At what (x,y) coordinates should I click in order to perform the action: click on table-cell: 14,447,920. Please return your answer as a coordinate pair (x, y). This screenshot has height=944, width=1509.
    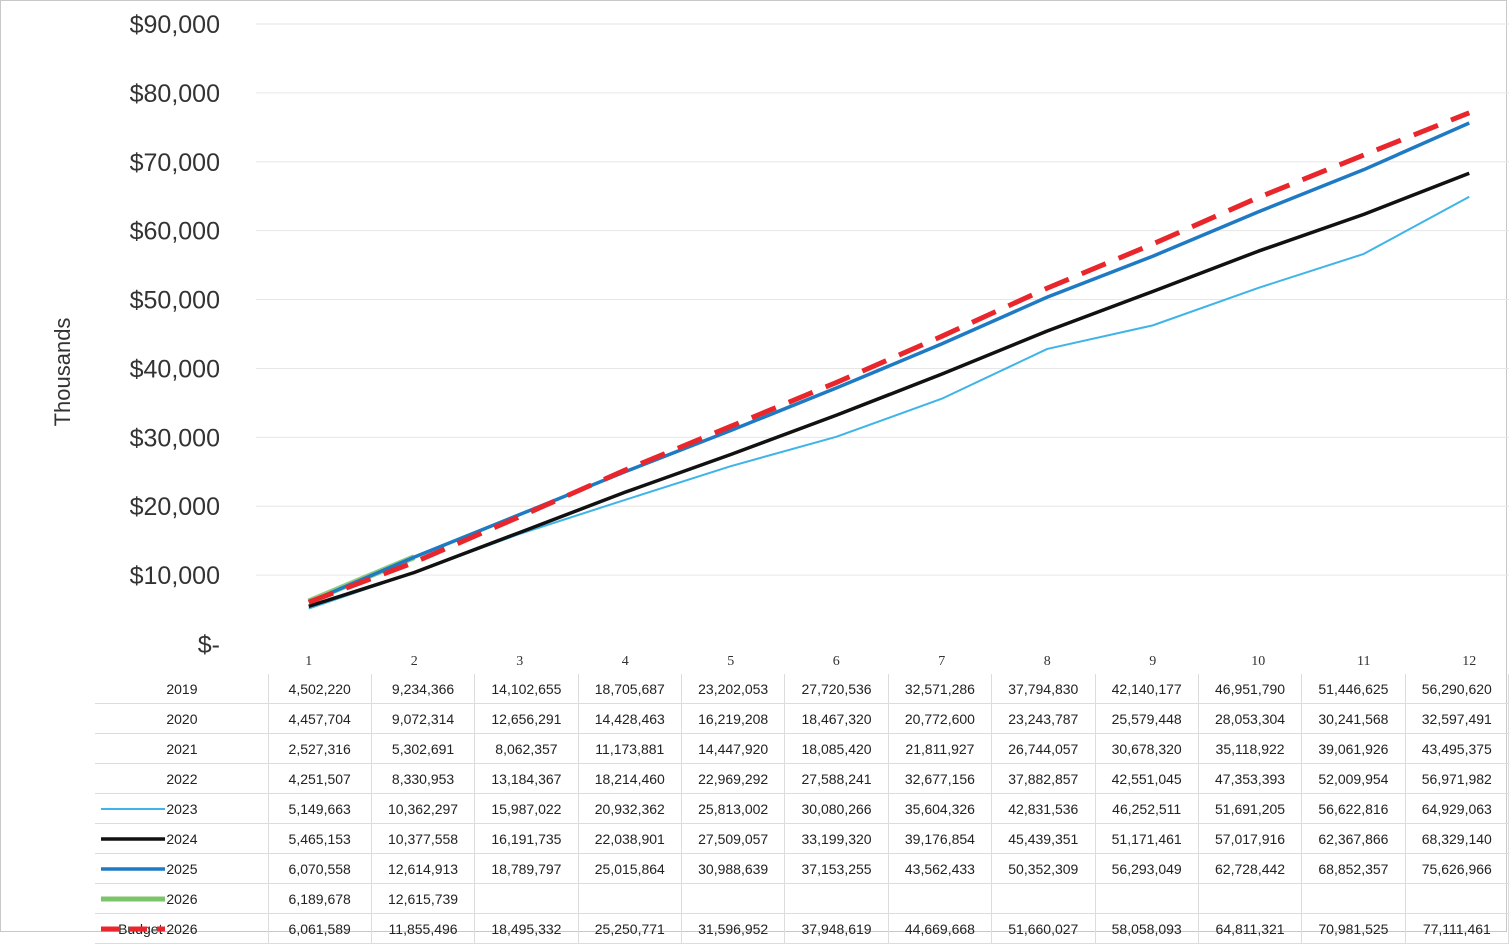
    Looking at the image, I should click on (733, 748).